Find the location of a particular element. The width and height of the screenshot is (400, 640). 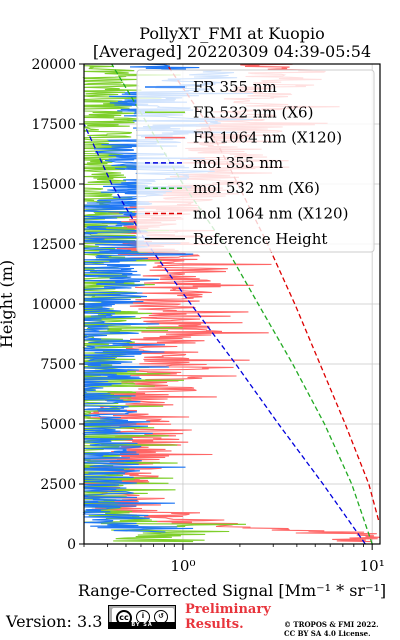

chart-title: PollyXT_FMI at Kuopio is located at coordinates (232, 33).